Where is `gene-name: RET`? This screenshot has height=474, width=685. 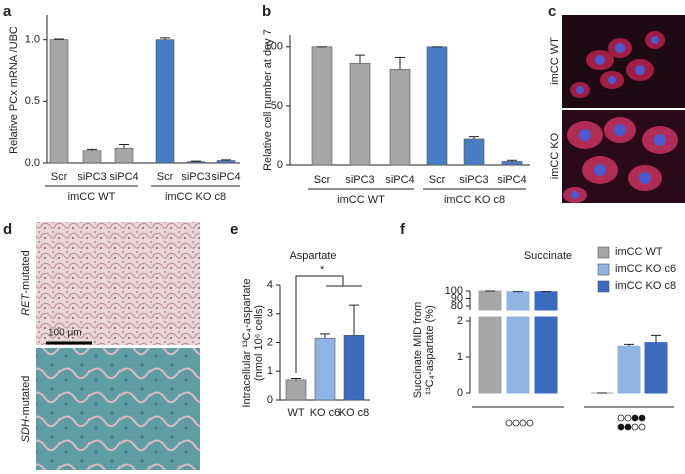
gene-name: RET is located at coordinates (26, 303).